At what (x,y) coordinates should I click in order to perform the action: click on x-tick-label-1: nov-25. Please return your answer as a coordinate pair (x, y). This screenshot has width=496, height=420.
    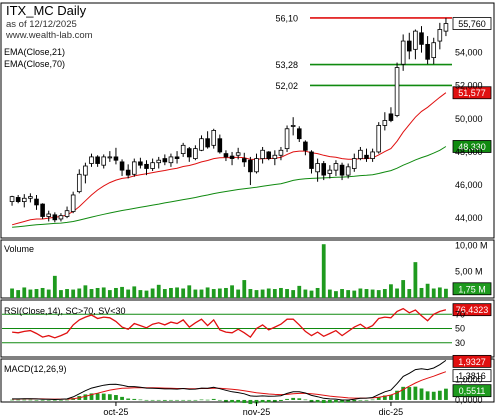
    Looking at the image, I should click on (257, 412).